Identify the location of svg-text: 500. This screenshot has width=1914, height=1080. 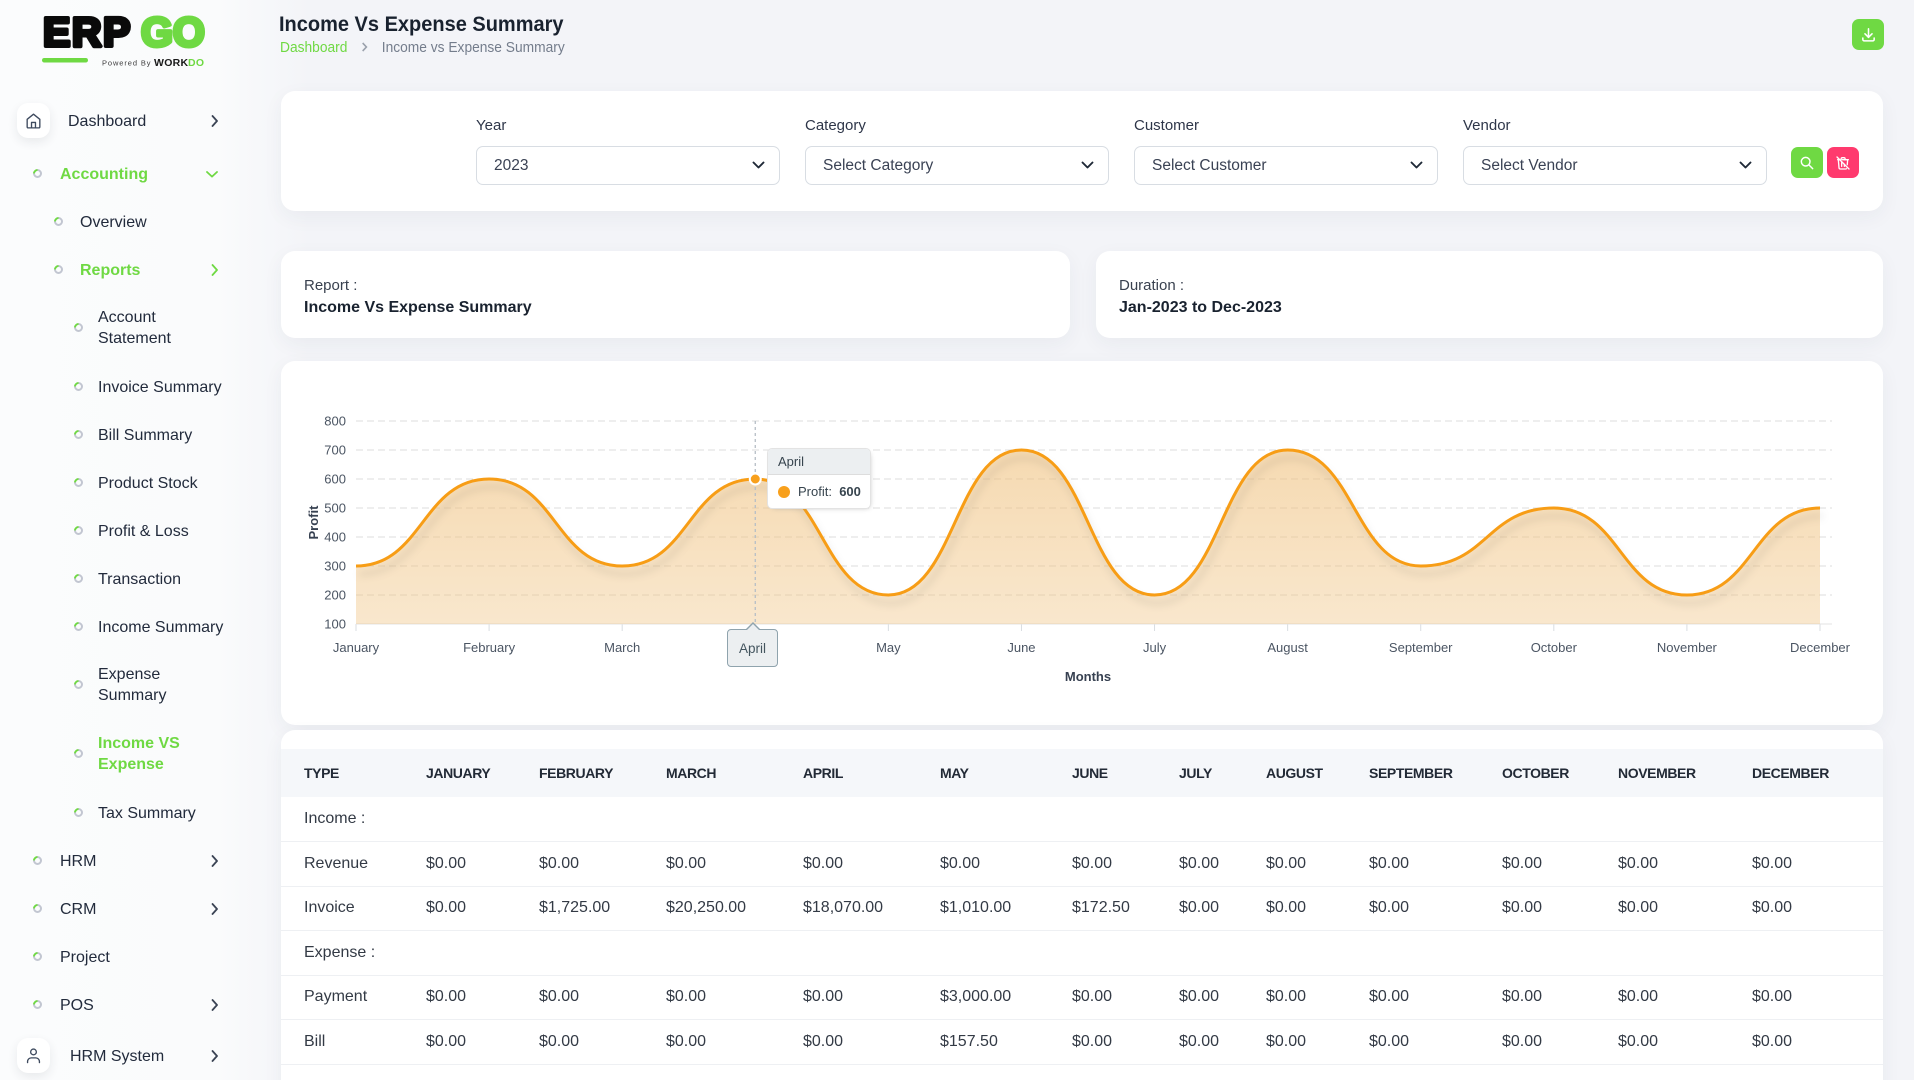
(335, 508).